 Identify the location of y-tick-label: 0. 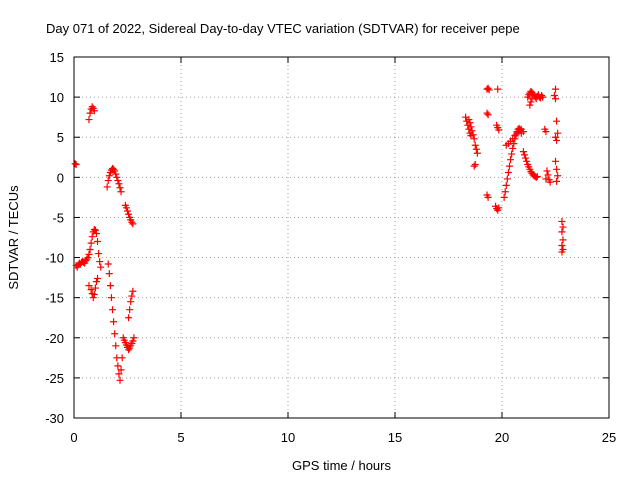
(60, 177).